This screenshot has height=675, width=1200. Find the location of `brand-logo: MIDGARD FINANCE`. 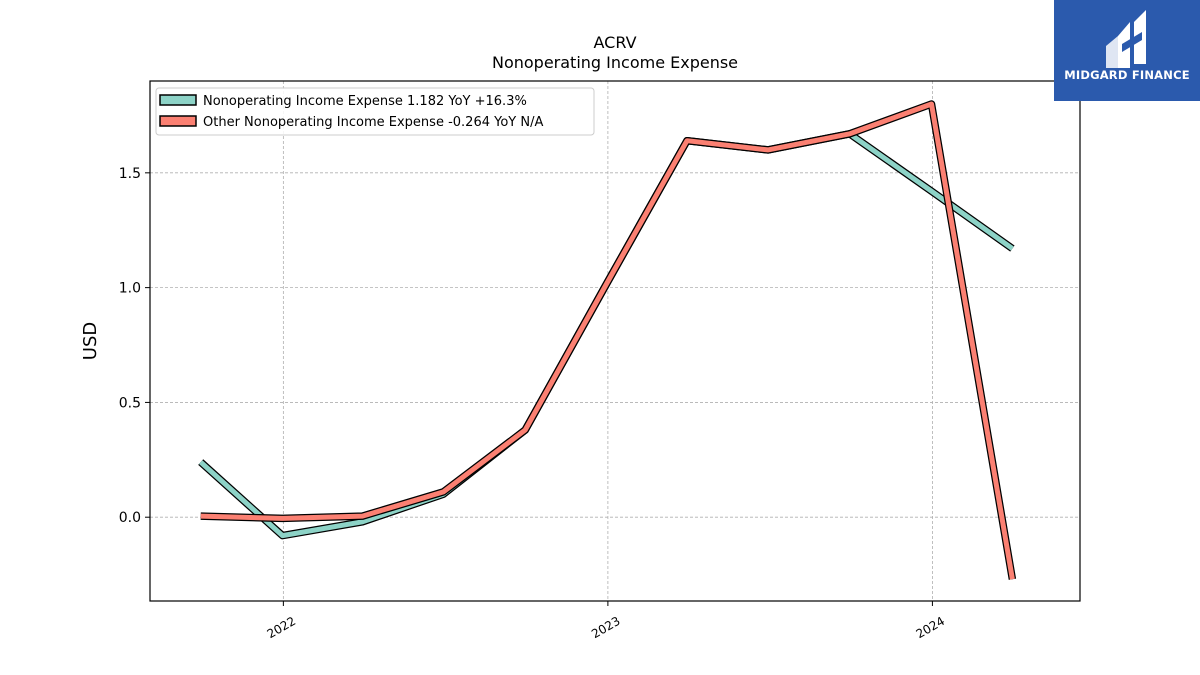

brand-logo: MIDGARD FINANCE is located at coordinates (1127, 50).